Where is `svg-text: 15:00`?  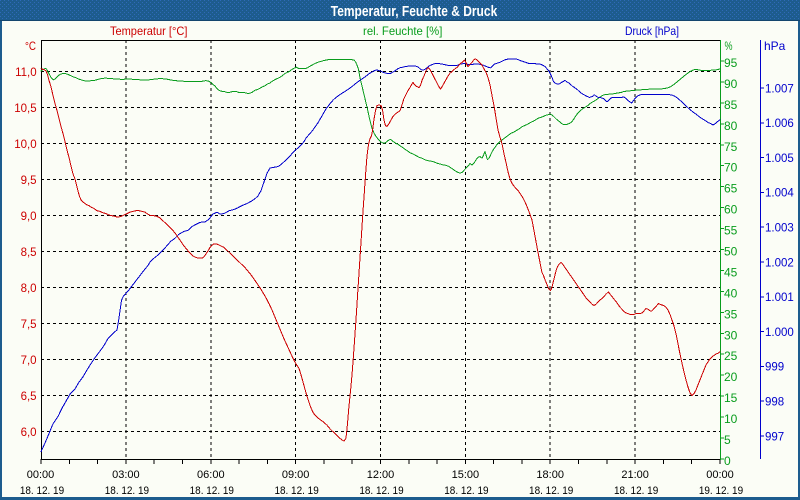
svg-text: 15:00 is located at coordinates (466, 475).